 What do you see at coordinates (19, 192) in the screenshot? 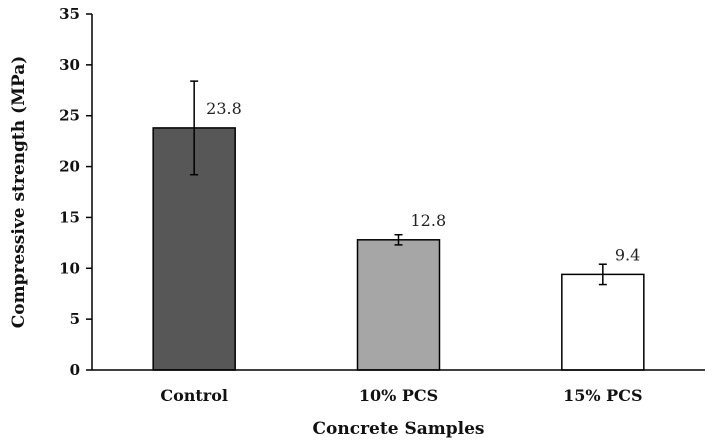
I see `y-axis-title: Compressive strength (MPa)` at bounding box center [19, 192].